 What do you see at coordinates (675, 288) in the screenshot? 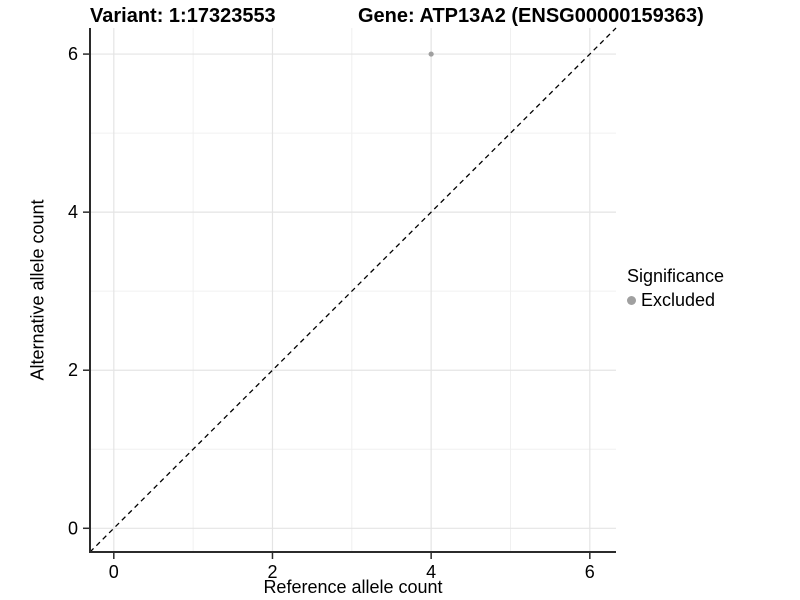
I see `legend: Significance Excluded` at bounding box center [675, 288].